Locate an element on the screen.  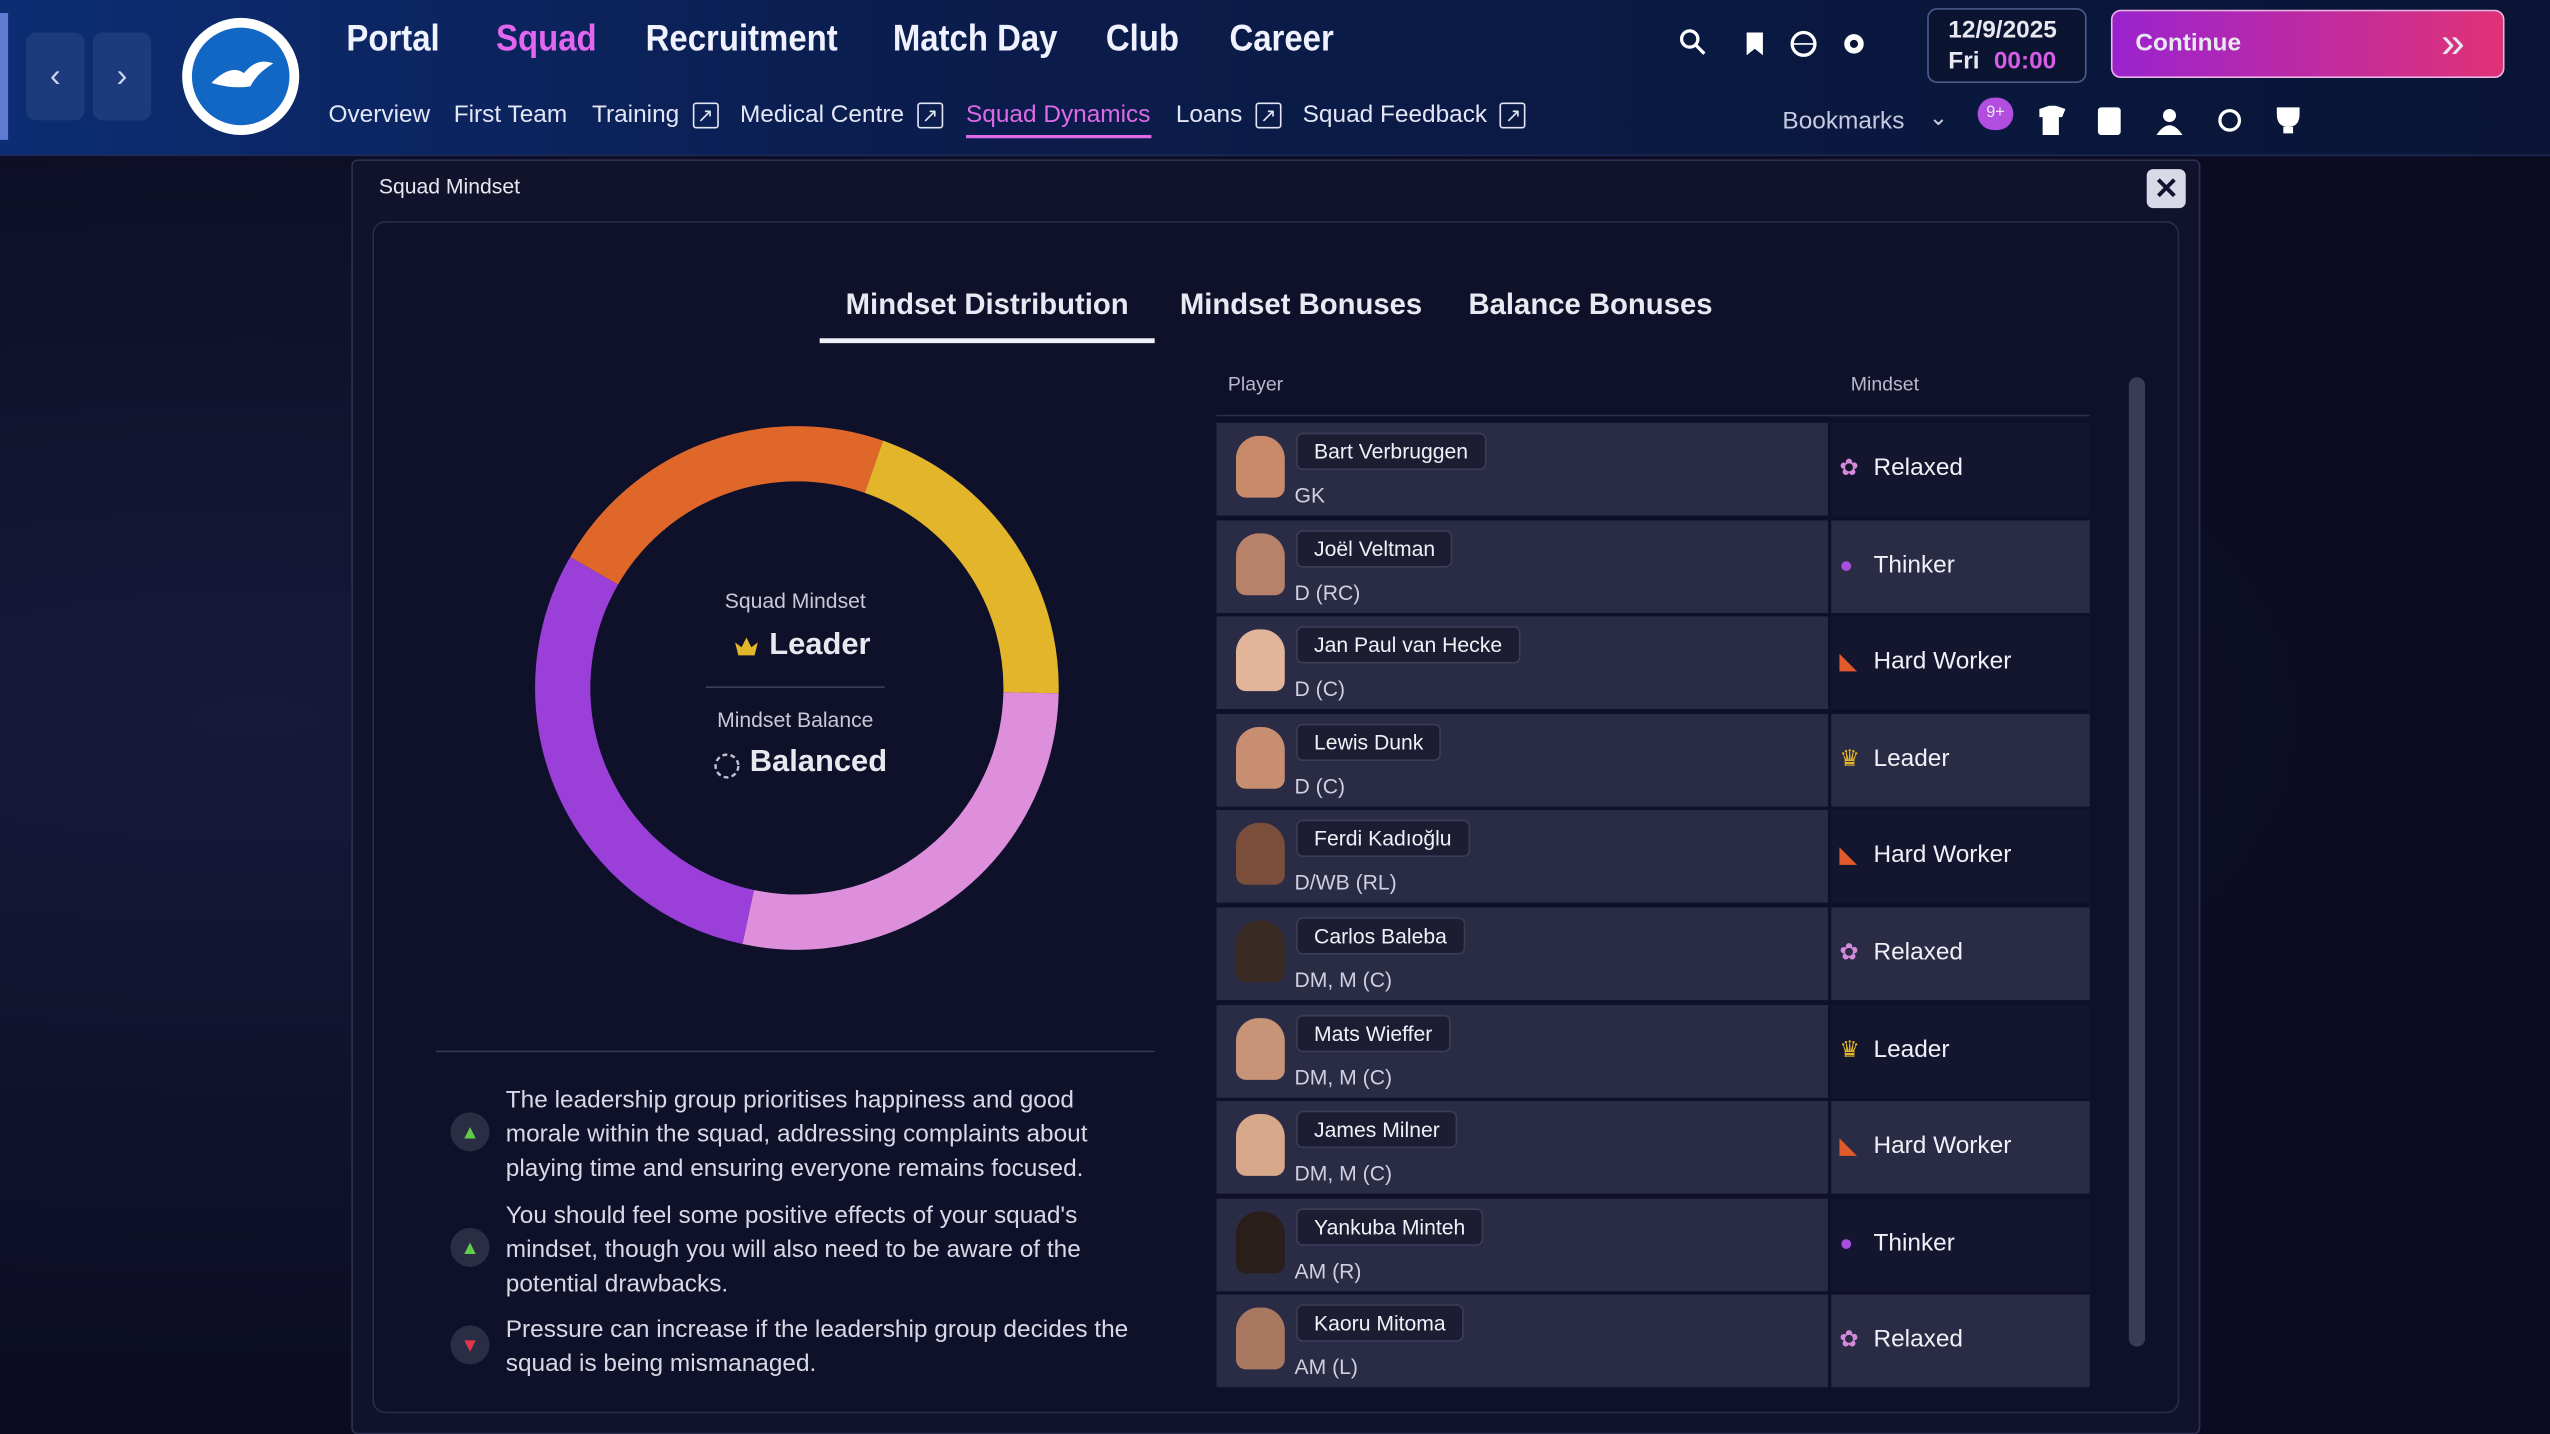
sub-tab: Squad Dynamics is located at coordinates (1058, 114).